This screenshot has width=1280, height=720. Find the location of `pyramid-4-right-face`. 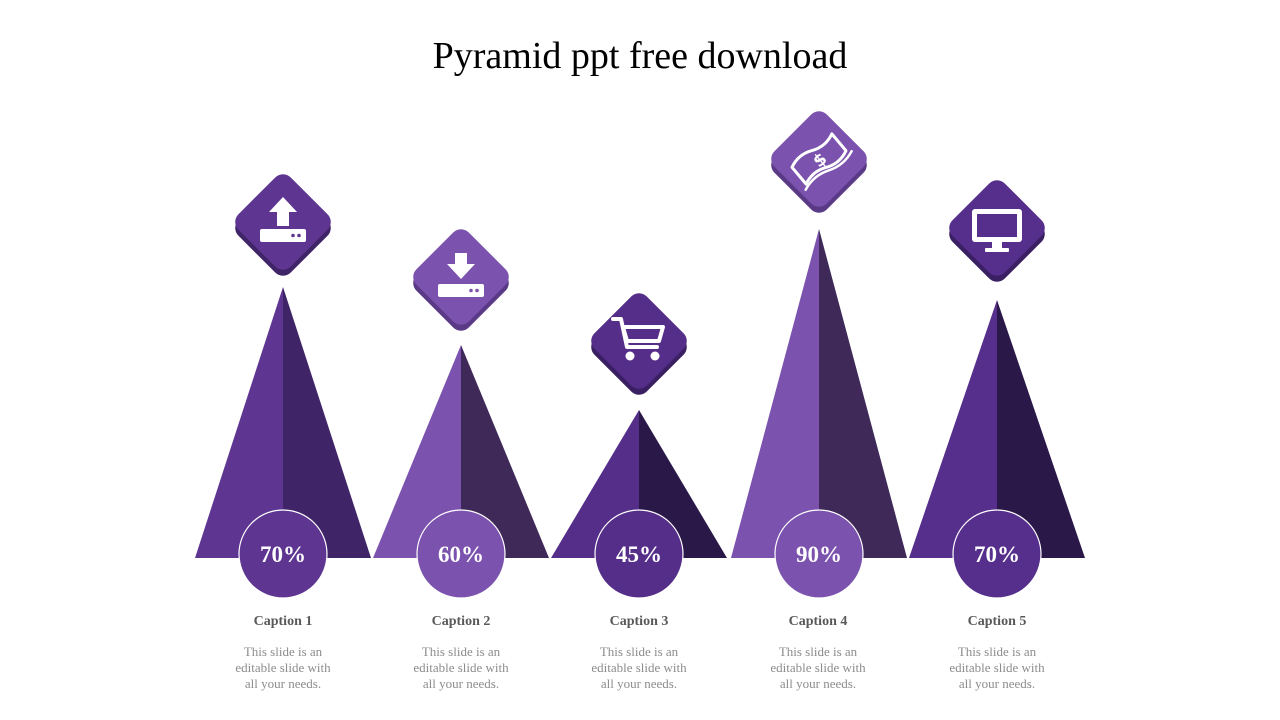

pyramid-4-right-face is located at coordinates (863, 393).